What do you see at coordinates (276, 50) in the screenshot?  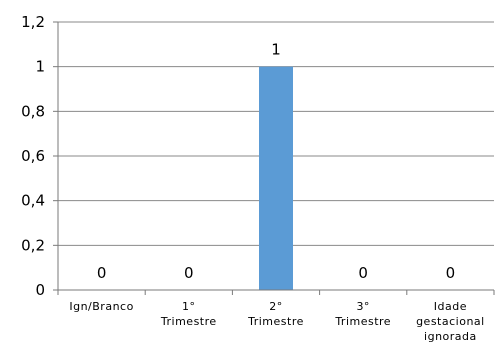 I see `data-label: 1` at bounding box center [276, 50].